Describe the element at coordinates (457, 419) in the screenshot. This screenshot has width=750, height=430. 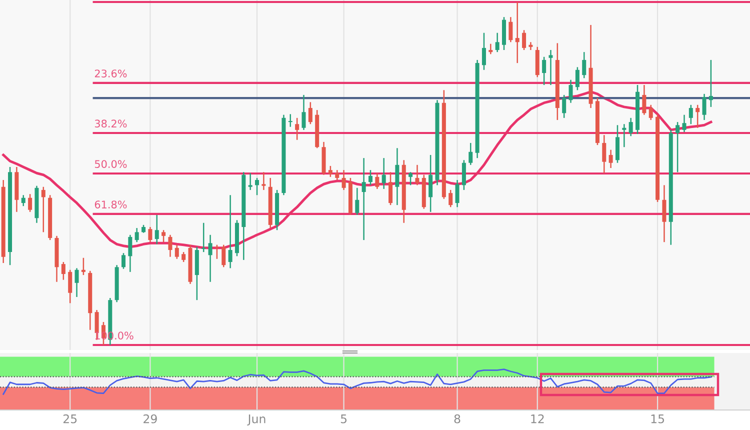
I see `x-tick-label: 8` at that location.